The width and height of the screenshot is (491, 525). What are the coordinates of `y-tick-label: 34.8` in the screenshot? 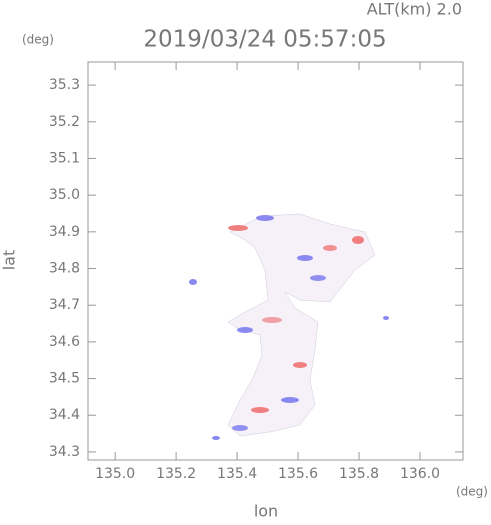 It's located at (64, 269).